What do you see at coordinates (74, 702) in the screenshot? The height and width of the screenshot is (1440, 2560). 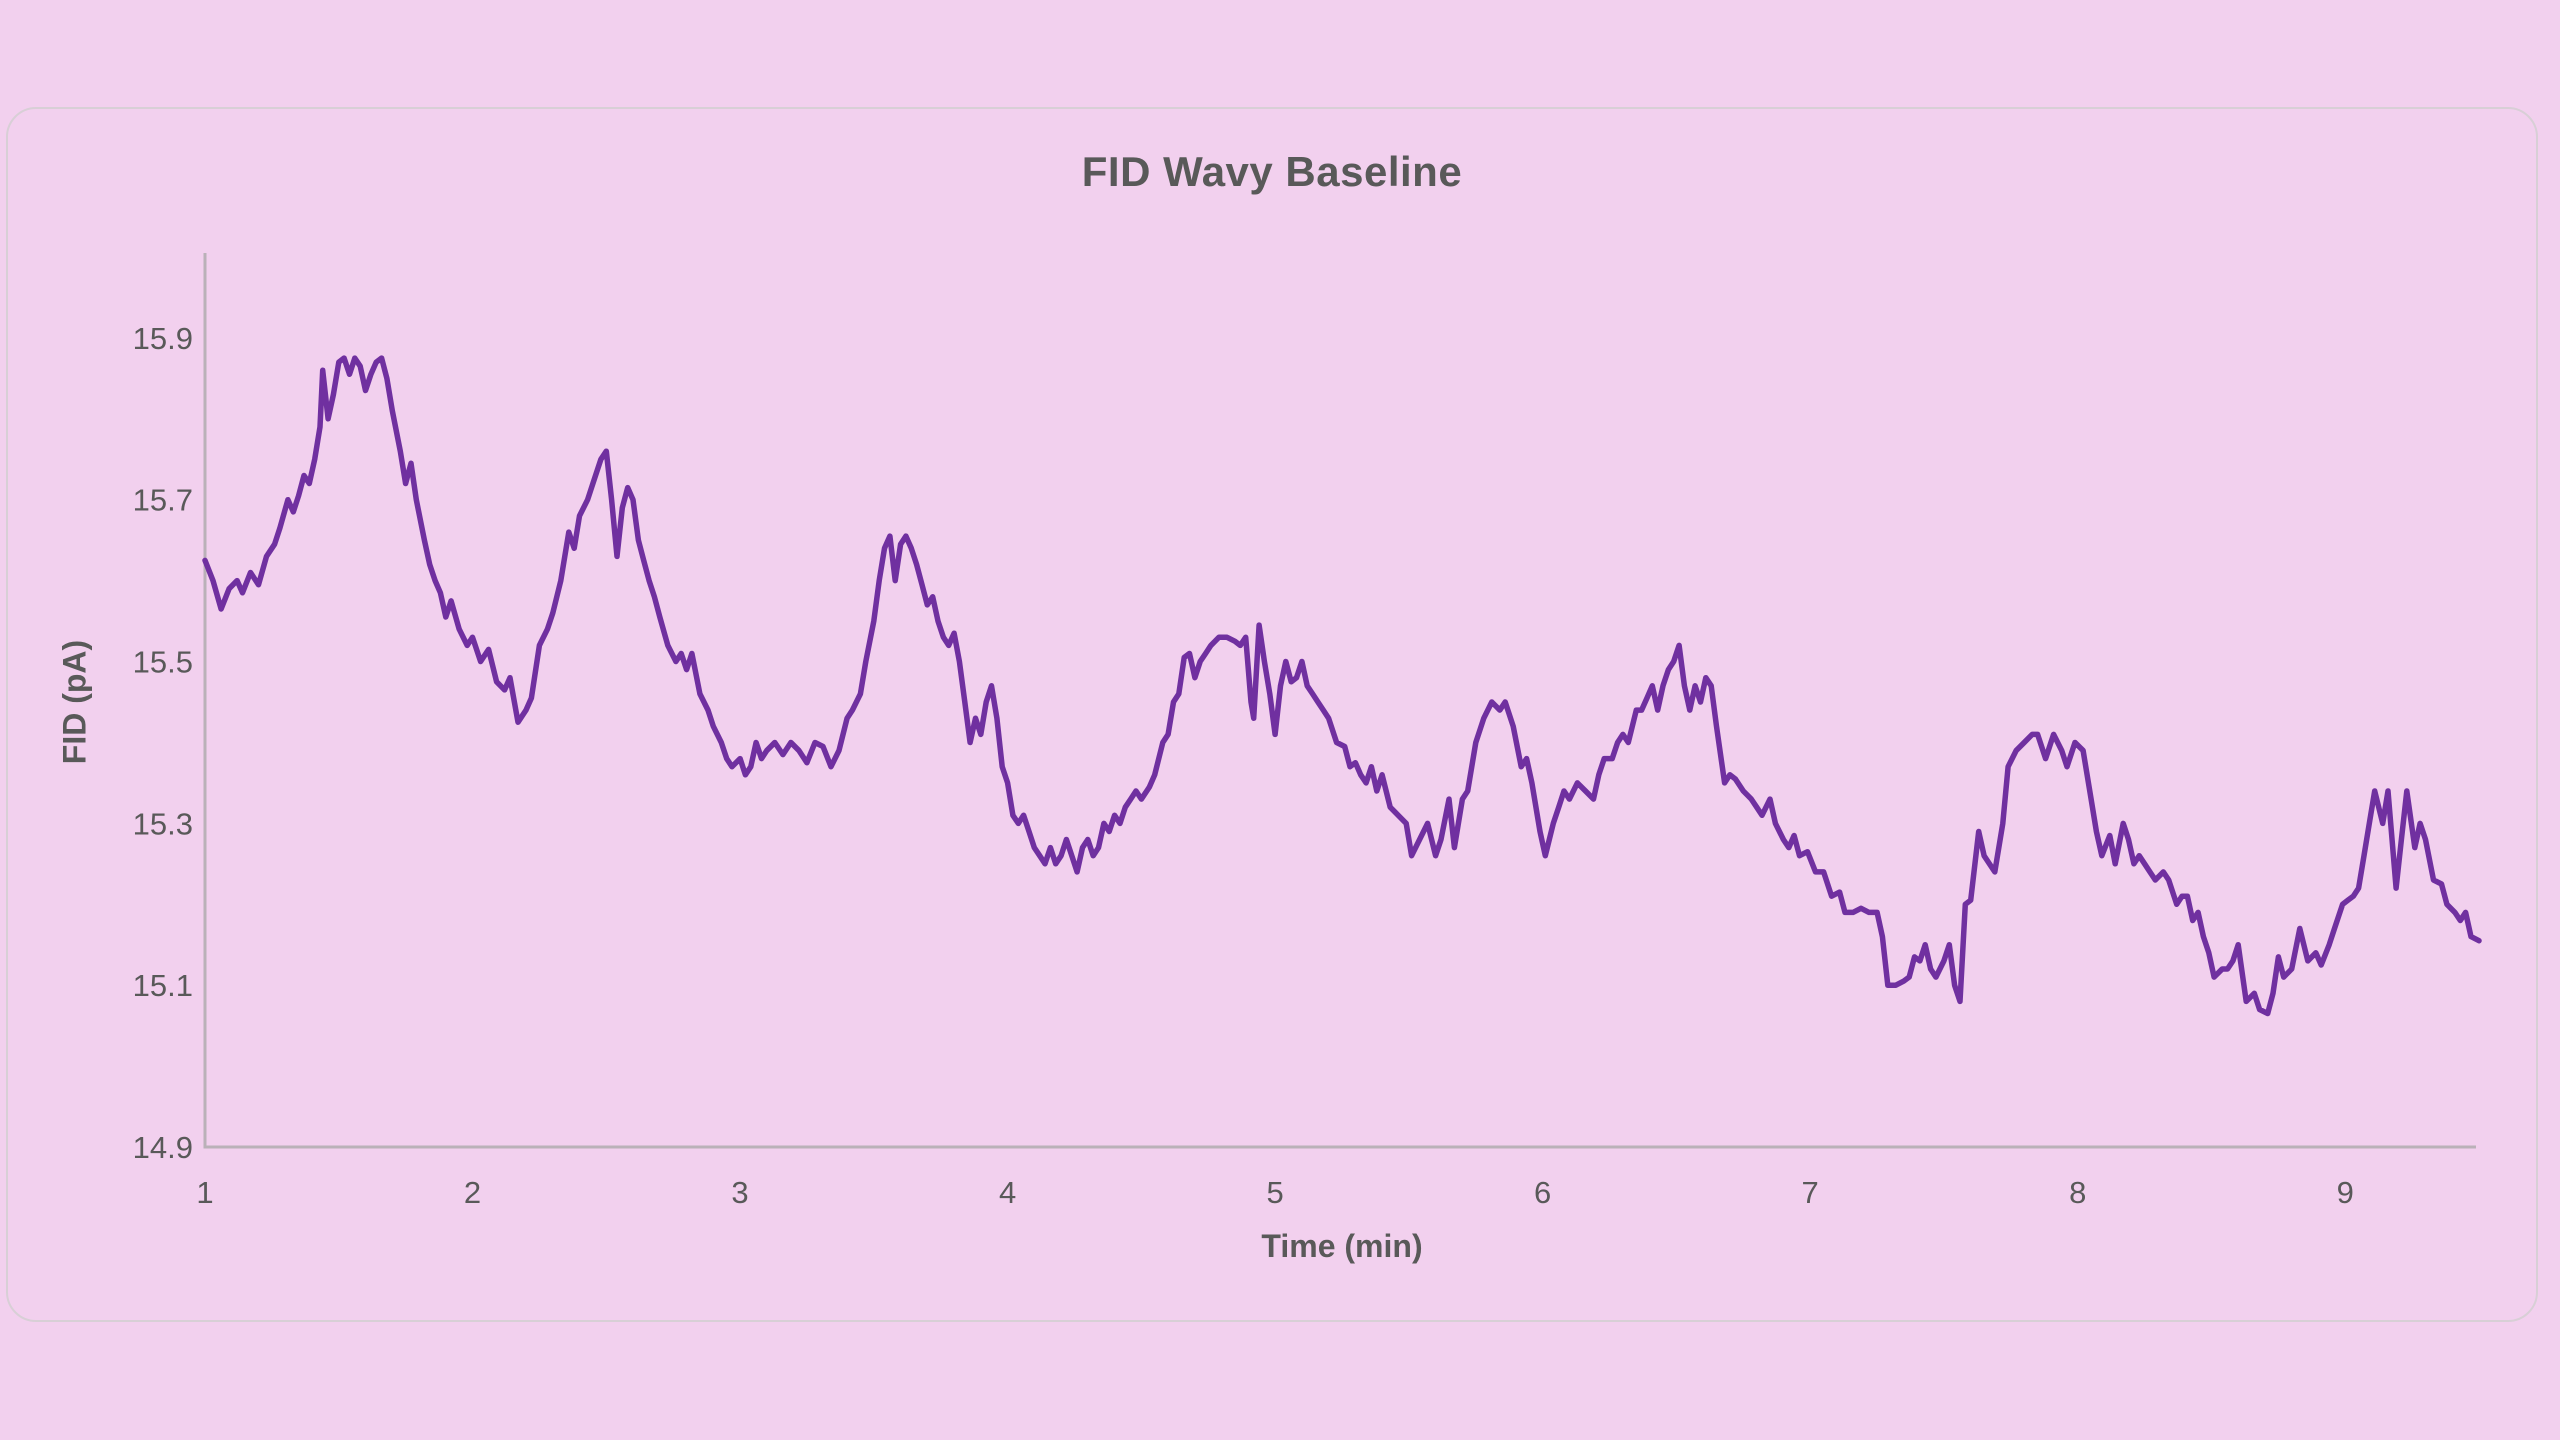 I see `y-axis-title-text: FID (pA)` at bounding box center [74, 702].